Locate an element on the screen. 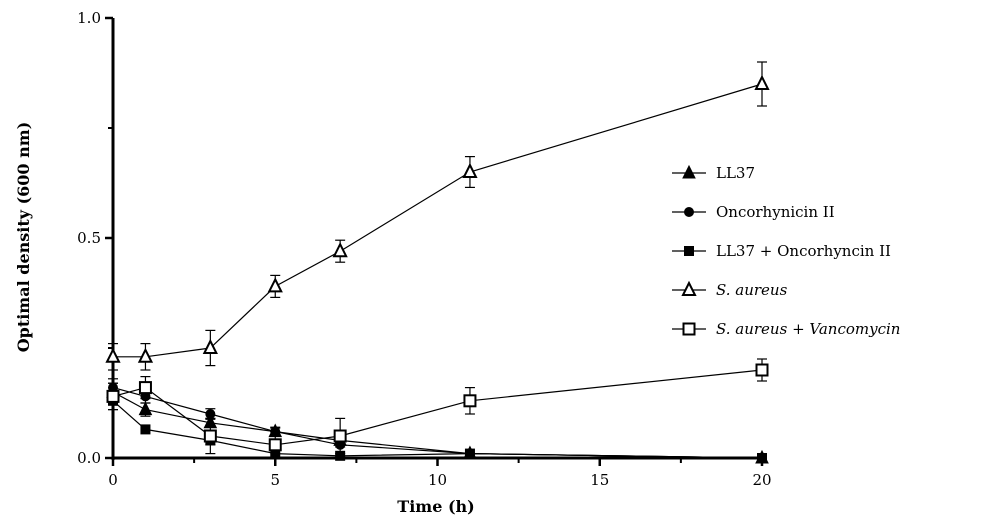 The height and width of the screenshot is (522, 1000). legend-label: S. aureus + Vancomycin is located at coordinates (808, 329).